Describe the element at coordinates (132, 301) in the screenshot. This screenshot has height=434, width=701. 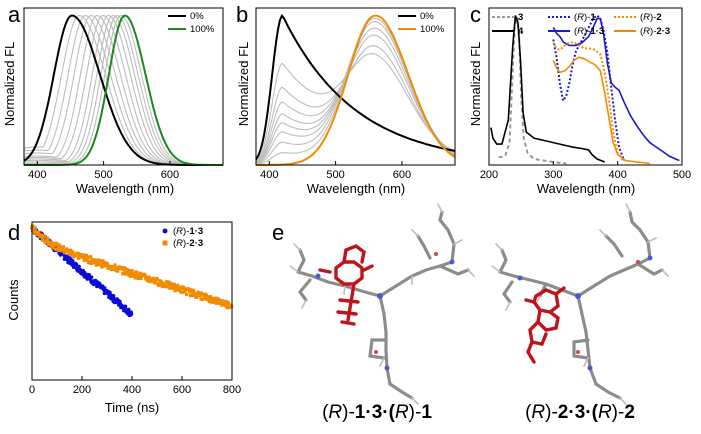
I see `panel-d-frame` at that location.